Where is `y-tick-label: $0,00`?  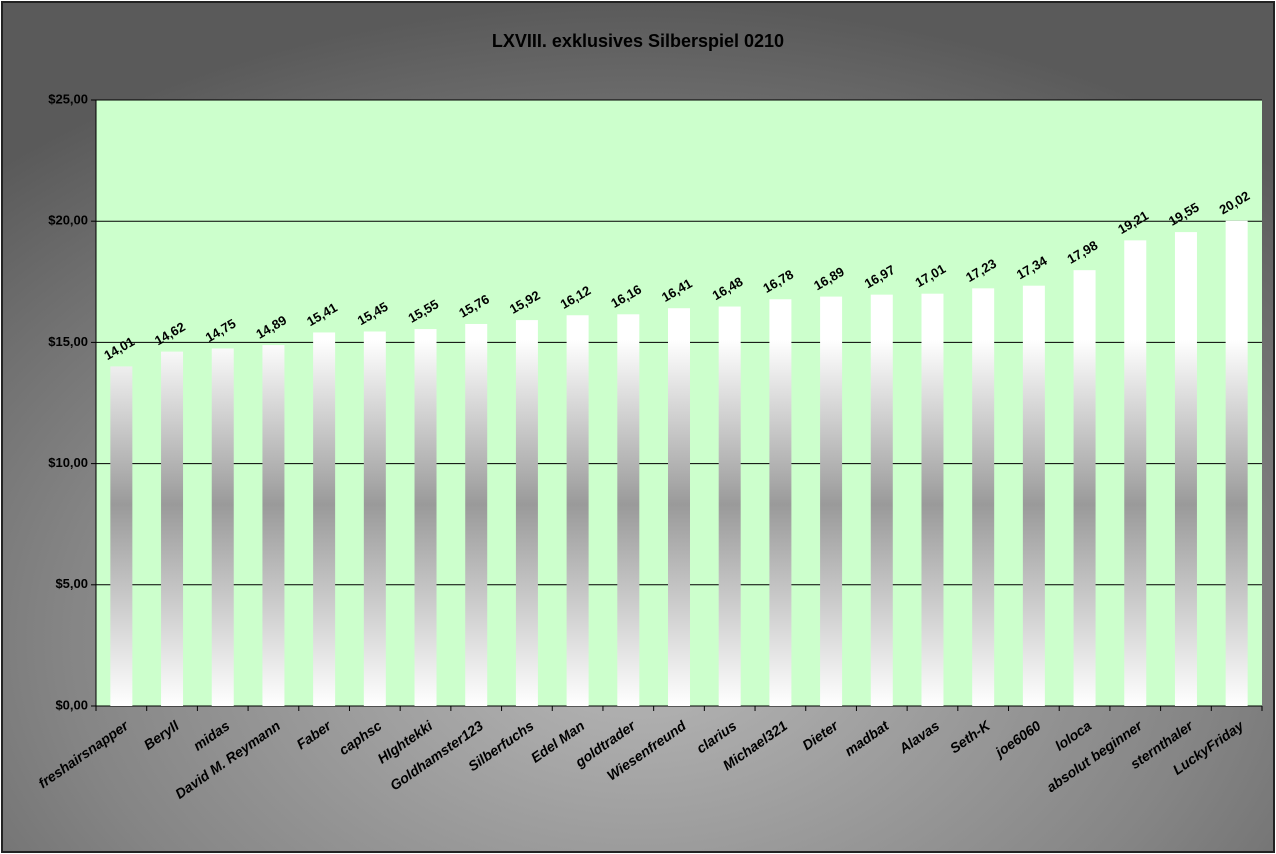 y-tick-label: $0,00 is located at coordinates (71, 704).